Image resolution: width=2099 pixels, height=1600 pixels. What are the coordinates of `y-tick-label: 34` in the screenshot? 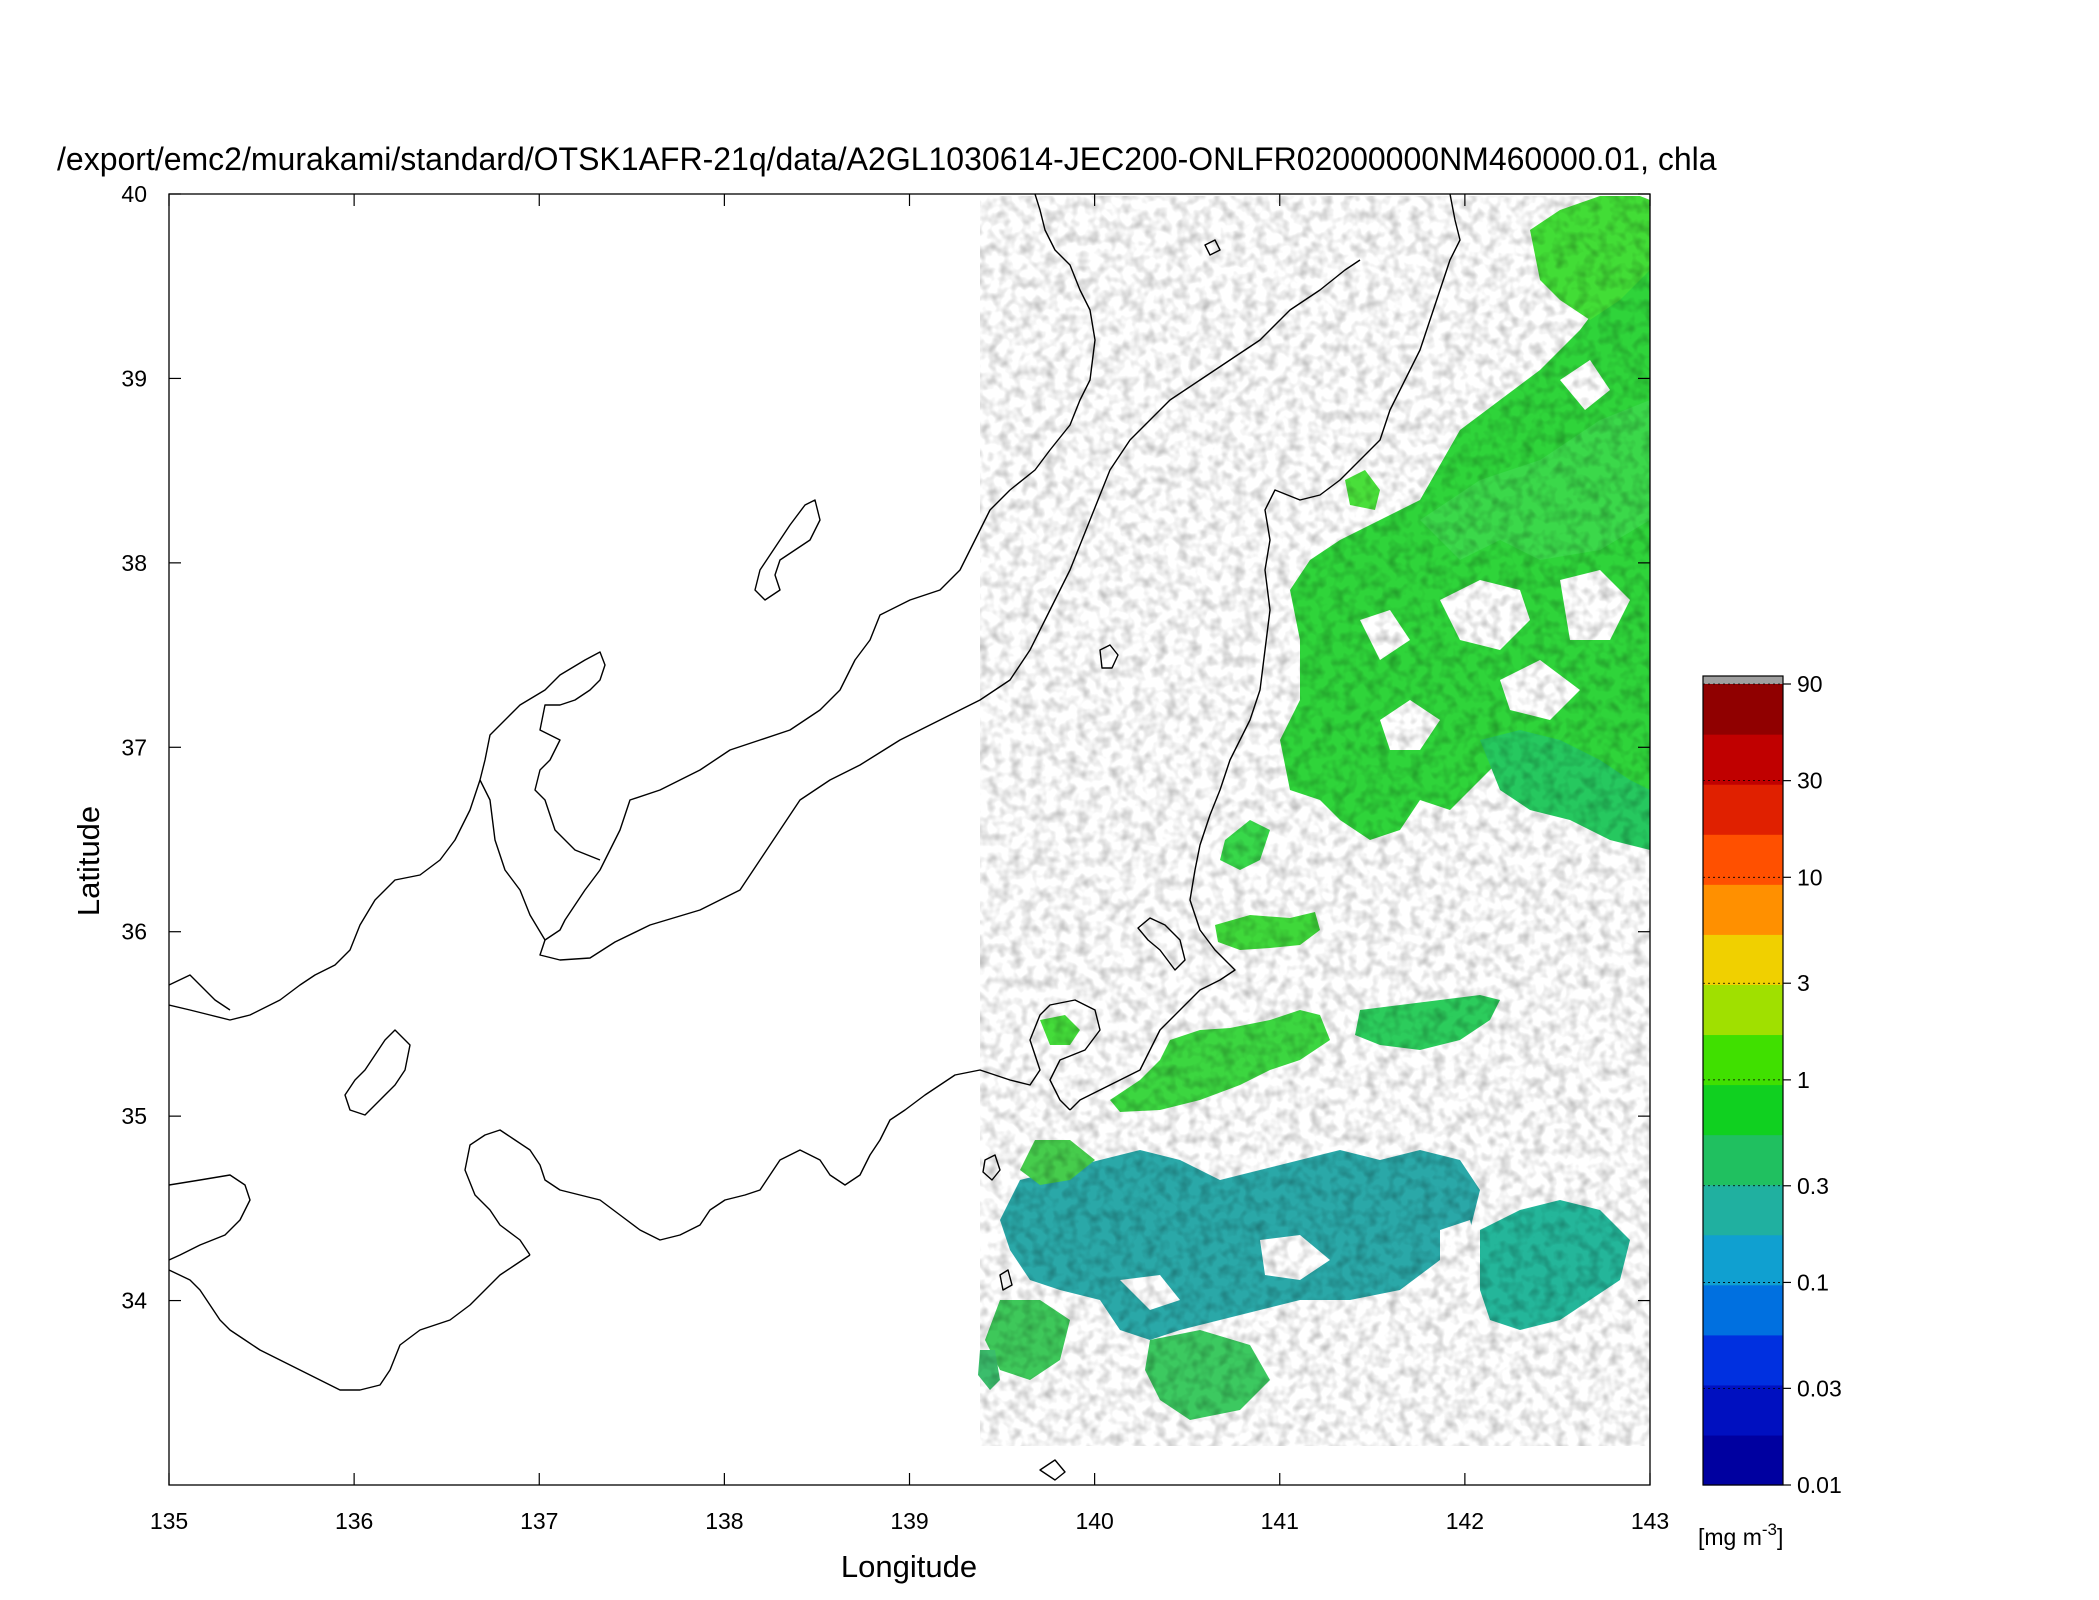 It's located at (134, 1301).